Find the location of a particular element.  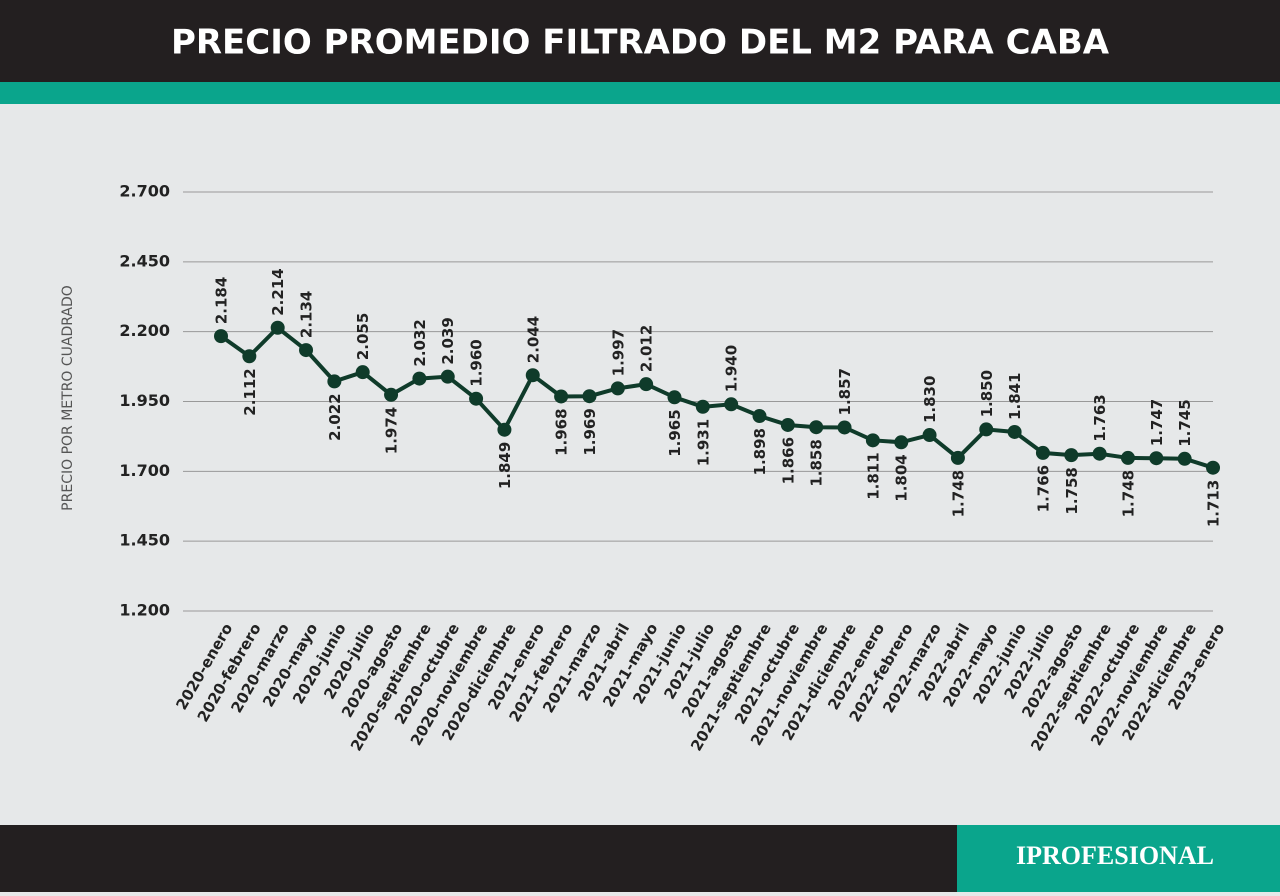

value-label: 2.184 is located at coordinates (222, 300).